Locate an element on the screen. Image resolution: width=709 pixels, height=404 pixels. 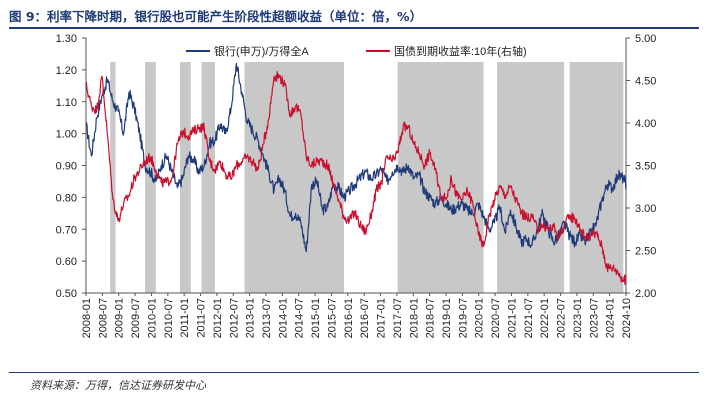
x-tick-label: 2016-01 is located at coordinates (349, 318).